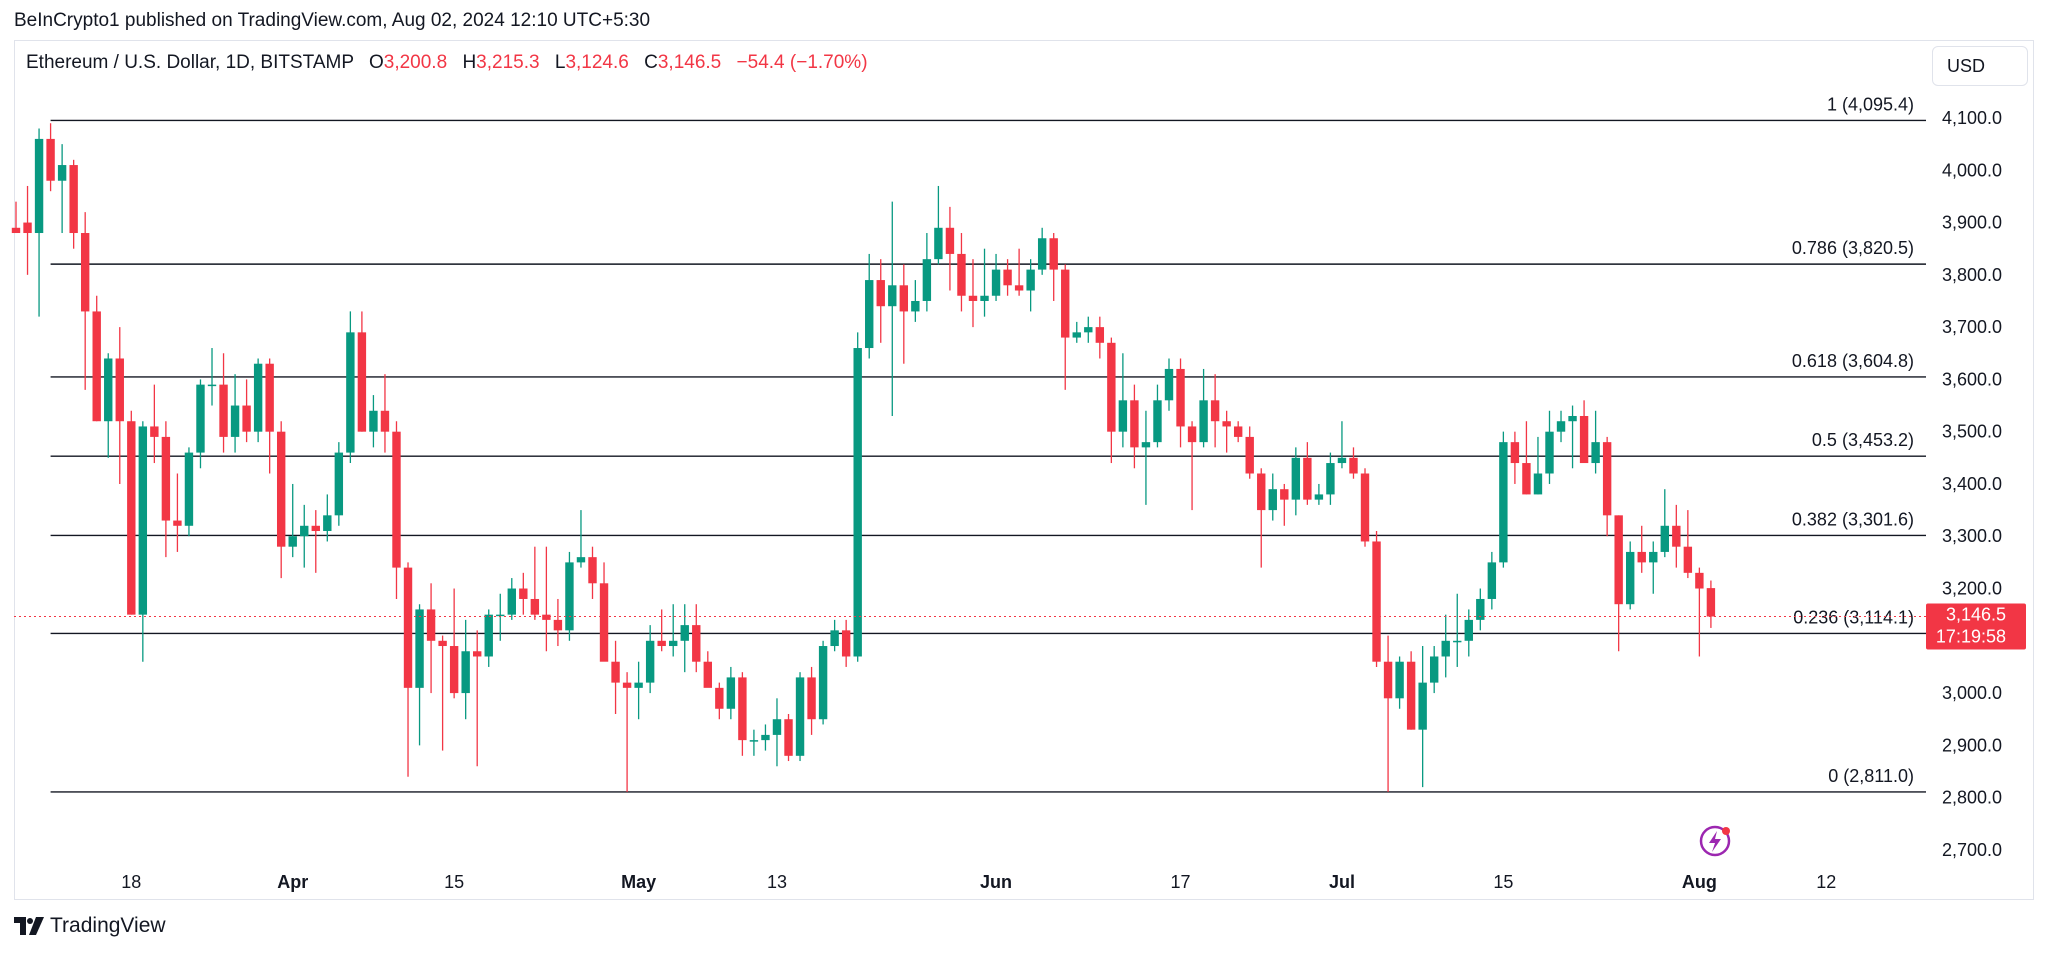 The image size is (2048, 954). I want to click on lightning-icon, so click(1715, 841).